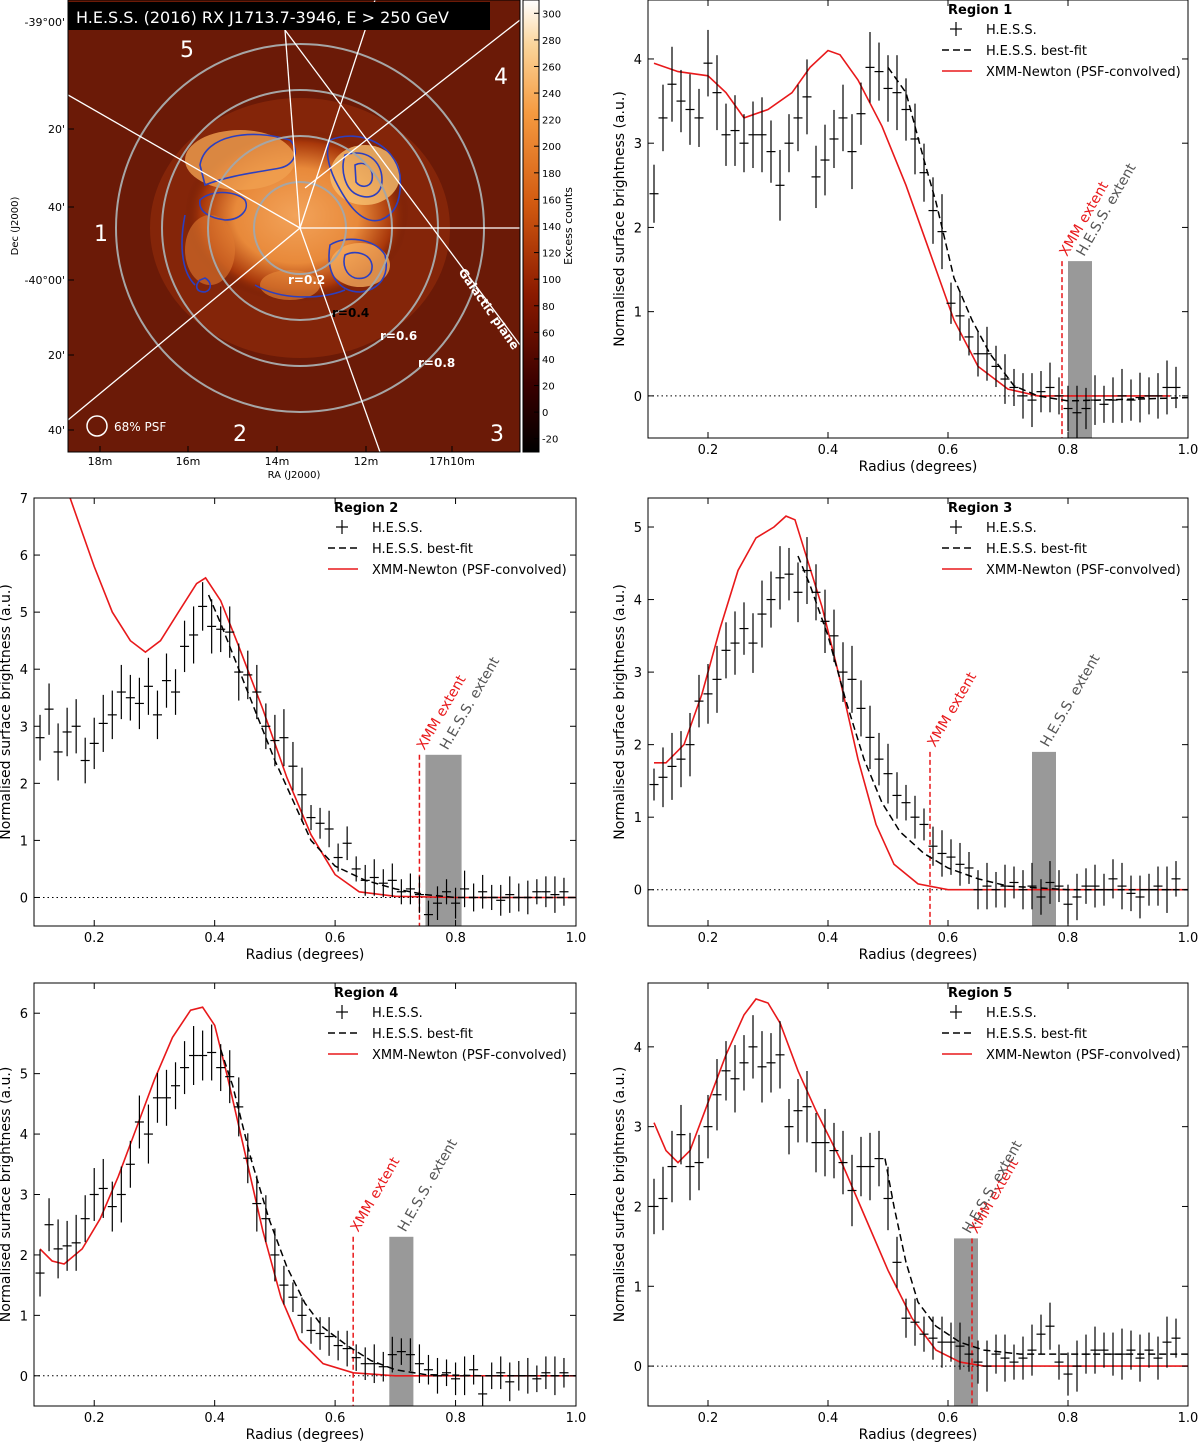 Image resolution: width=1200 pixels, height=1444 pixels. What do you see at coordinates (366, 461) in the screenshot?
I see `ra-tick-label: 12m` at bounding box center [366, 461].